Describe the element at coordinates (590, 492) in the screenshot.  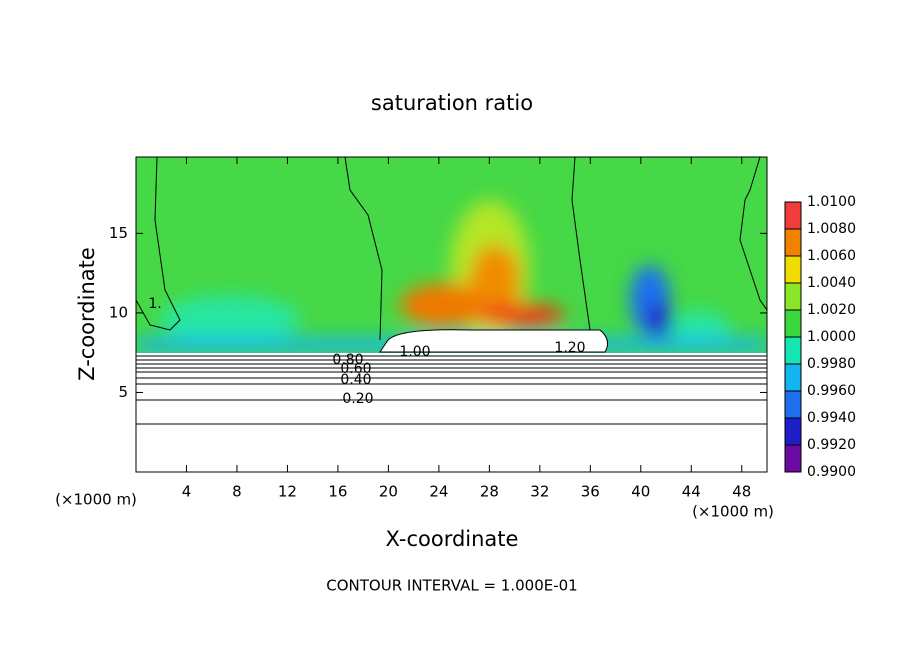
I see `x-tick-label: 36` at that location.